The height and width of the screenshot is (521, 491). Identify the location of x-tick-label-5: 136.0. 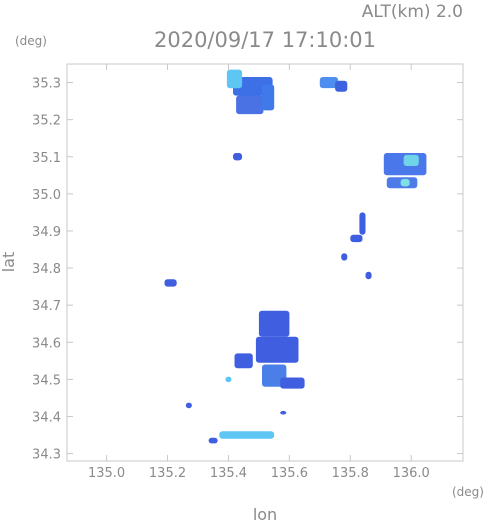
(411, 473).